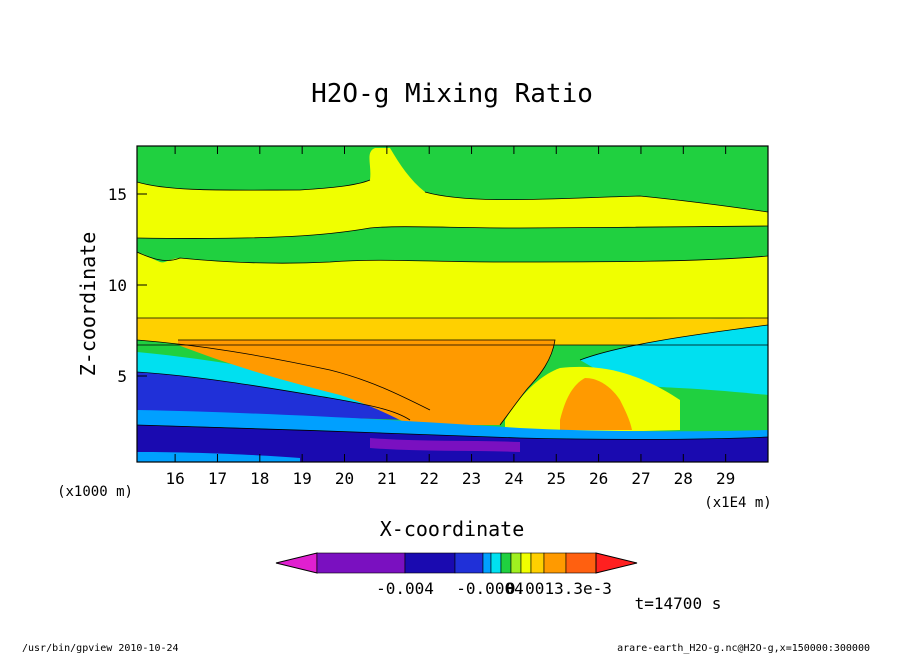 This screenshot has width=904, height=654. What do you see at coordinates (452, 245) in the screenshot?
I see `band-green-mid` at bounding box center [452, 245].